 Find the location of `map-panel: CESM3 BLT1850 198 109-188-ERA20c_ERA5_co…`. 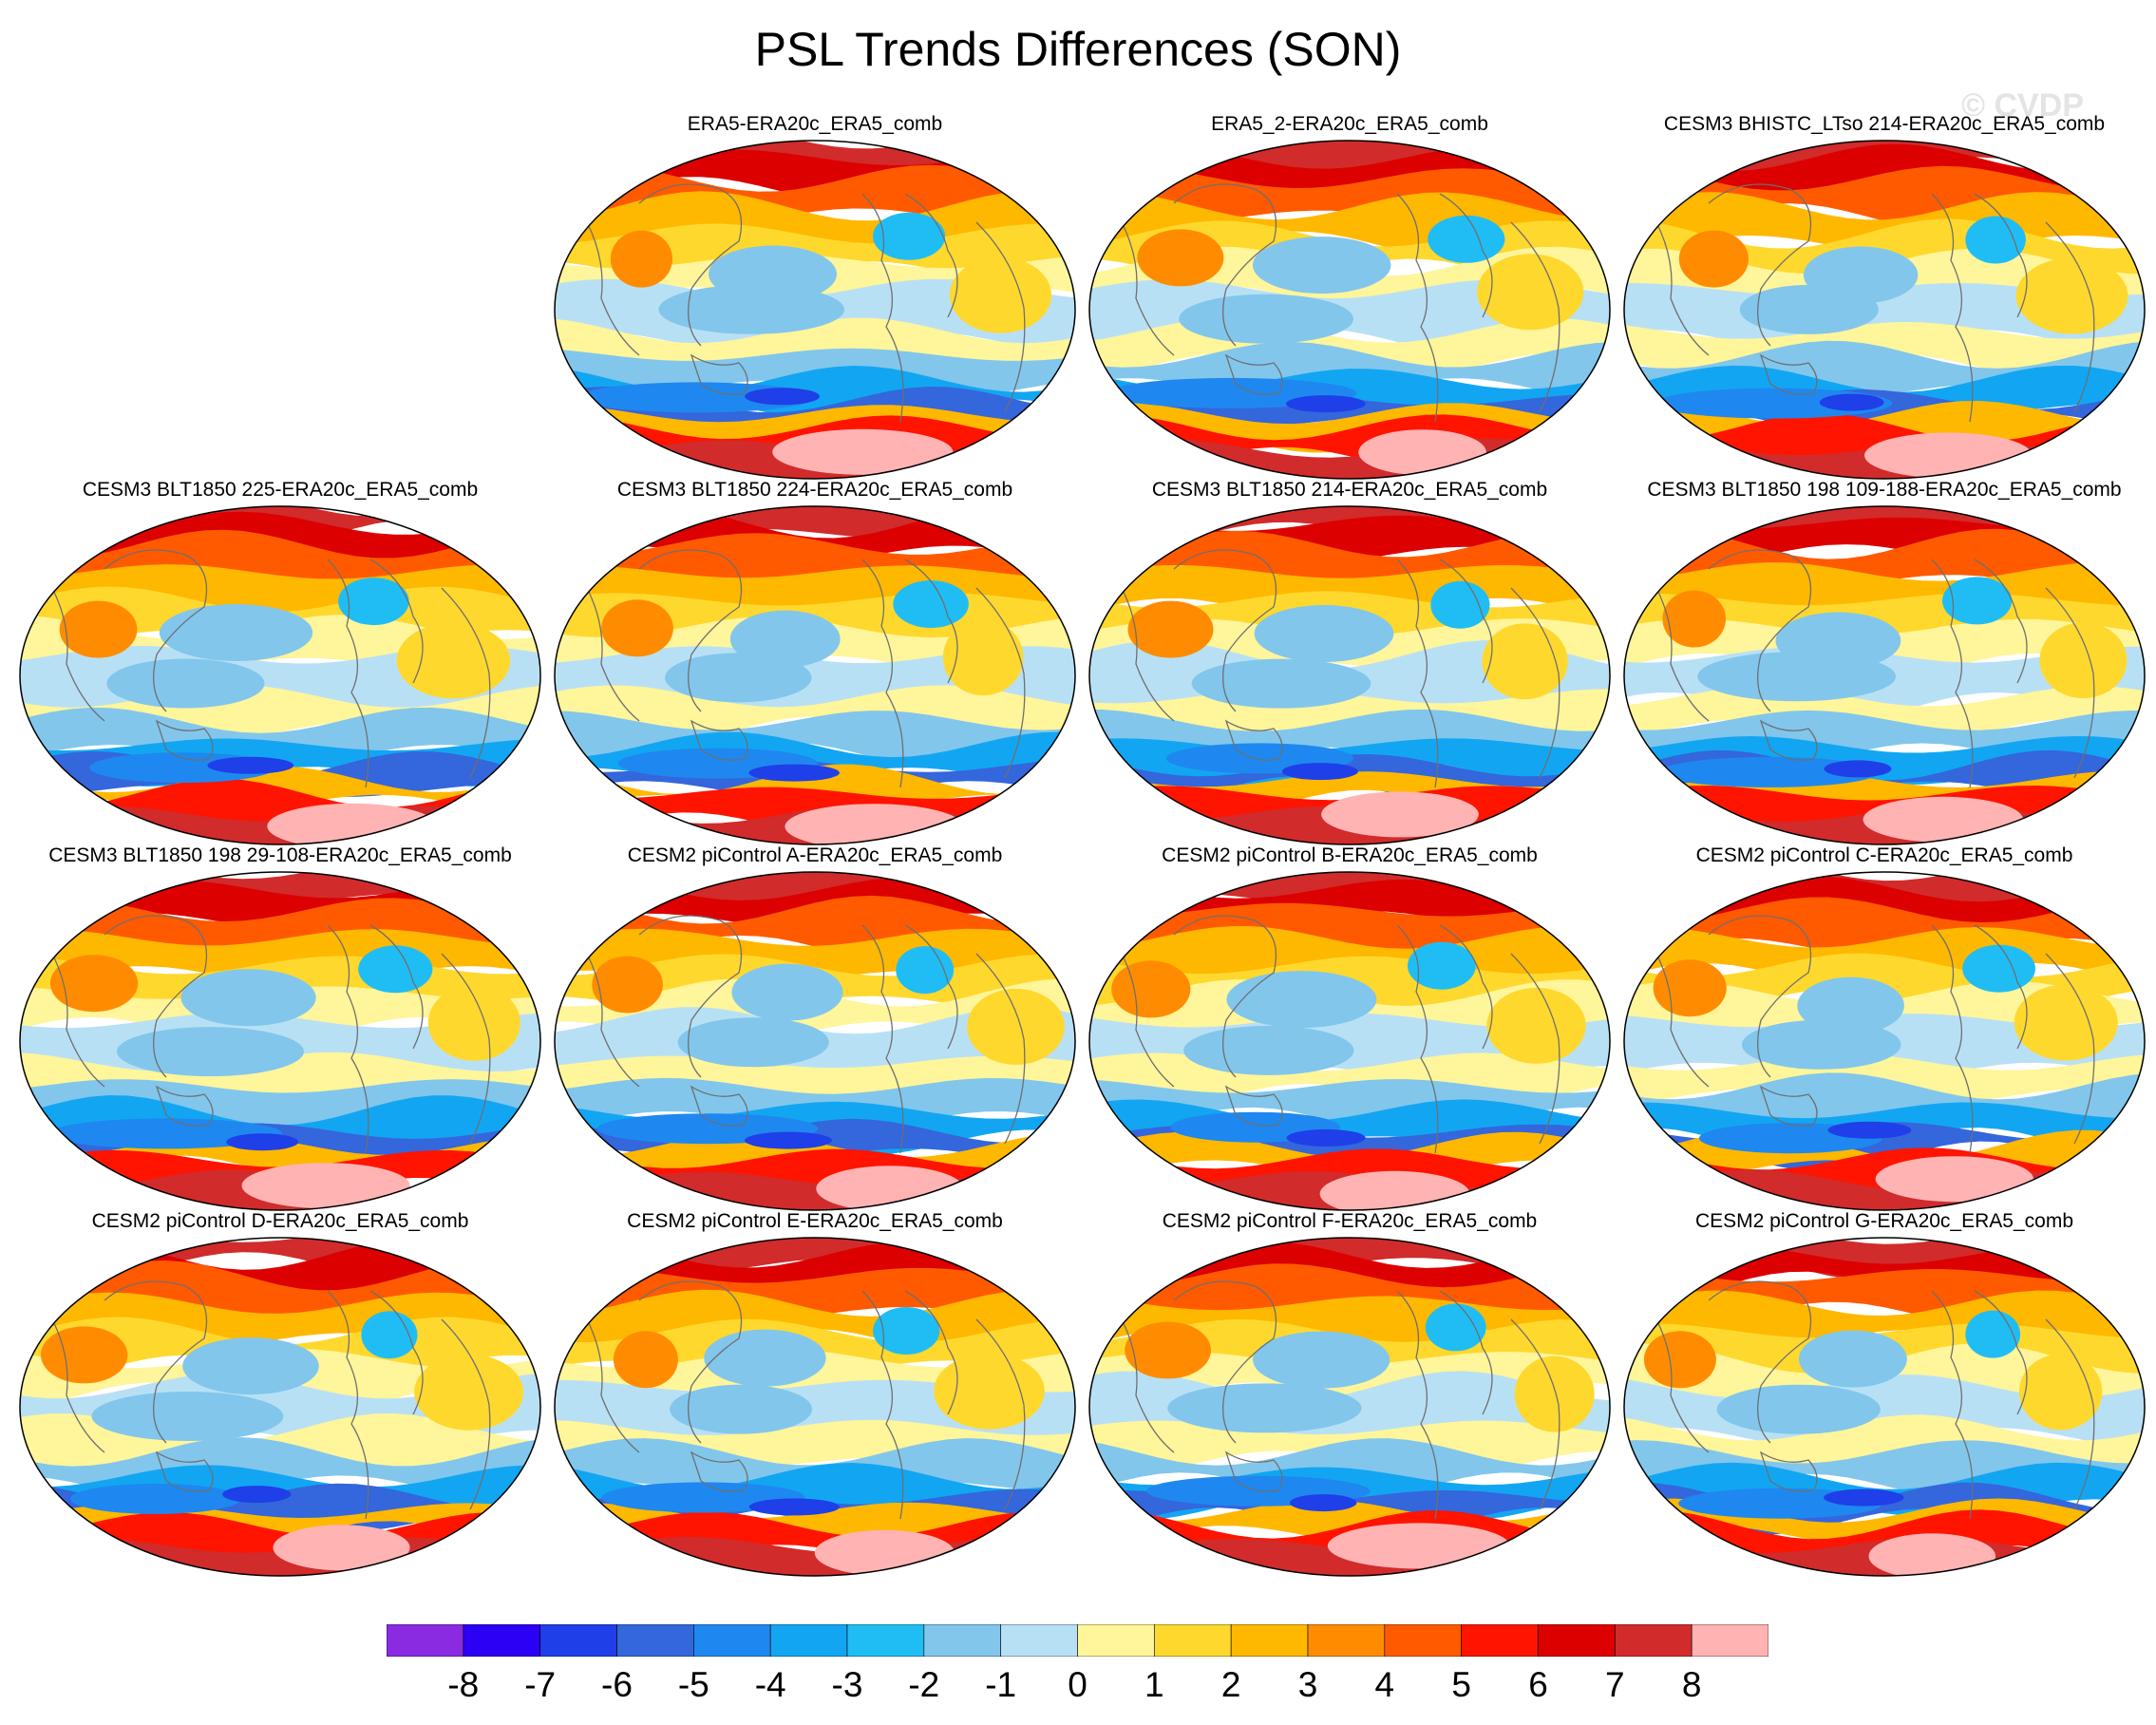

map-panel: CESM3 BLT1850 198 109-188-ERA20c_ERA5_co… is located at coordinates (1884, 663).